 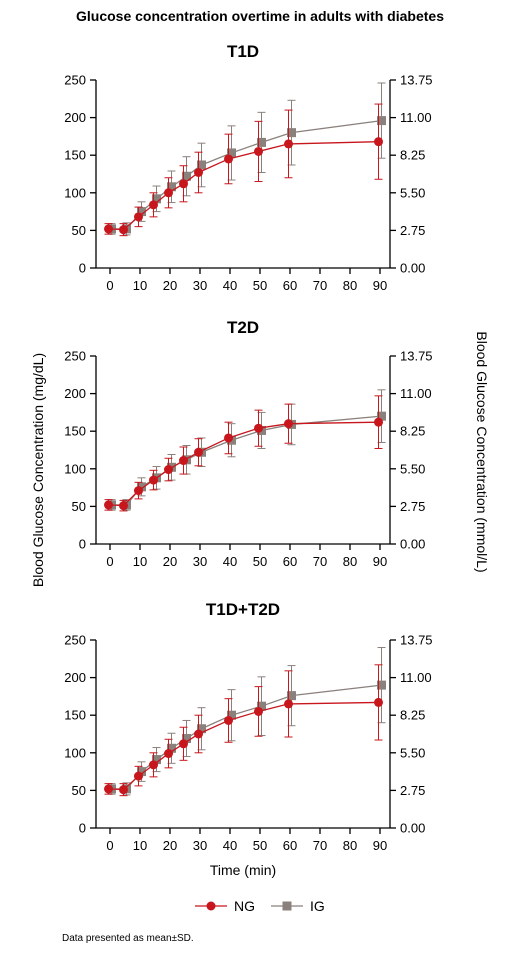 I want to click on panel-2-x-tick-label: 50, so click(x=260, y=845).